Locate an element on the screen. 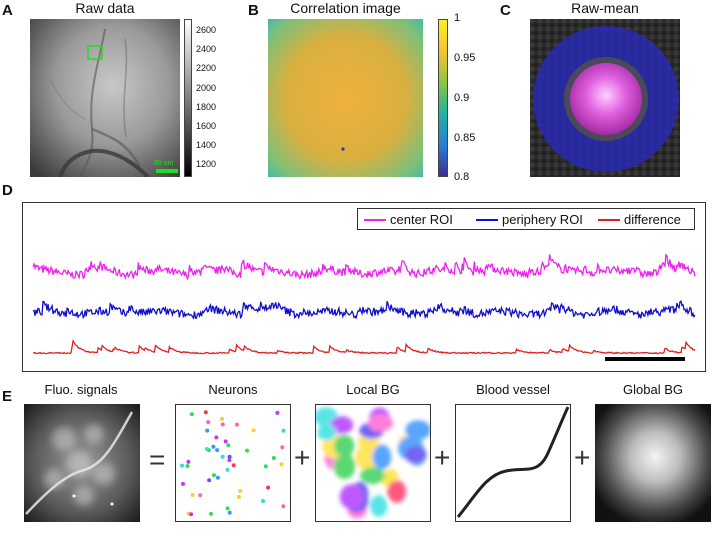 Image resolution: width=720 pixels, height=542 pixels. panel-label-e: E is located at coordinates (7, 396).